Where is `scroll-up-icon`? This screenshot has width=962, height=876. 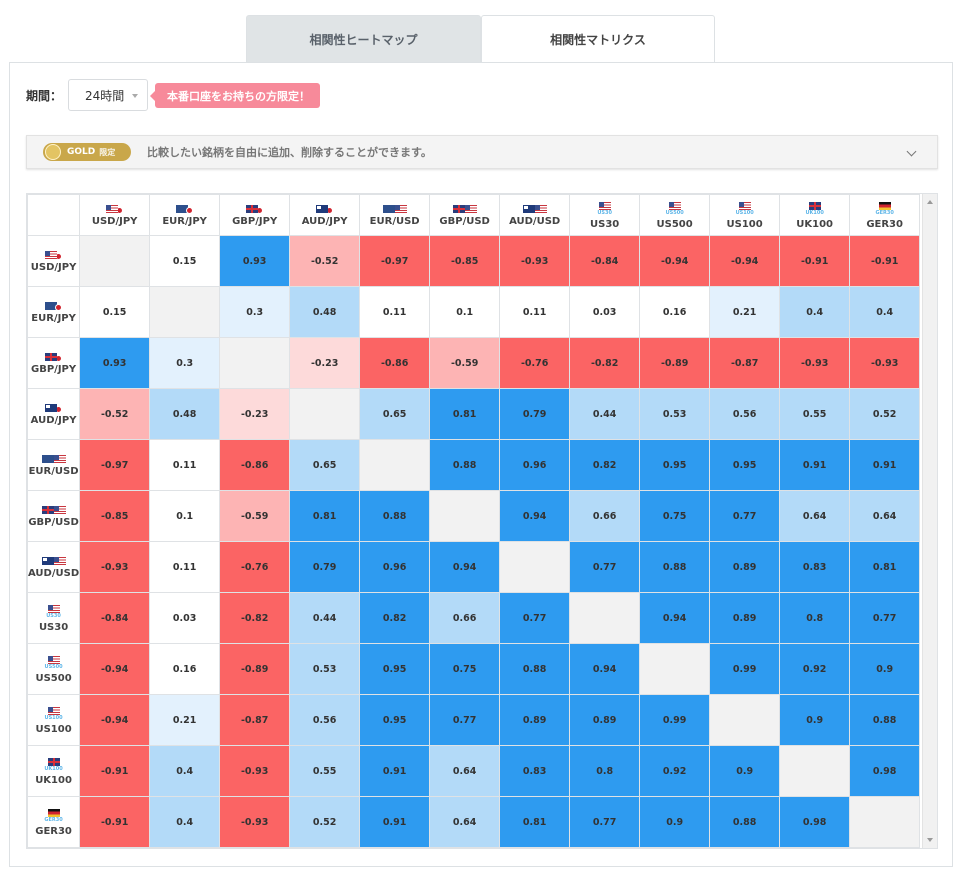
scroll-up-icon is located at coordinates (930, 202).